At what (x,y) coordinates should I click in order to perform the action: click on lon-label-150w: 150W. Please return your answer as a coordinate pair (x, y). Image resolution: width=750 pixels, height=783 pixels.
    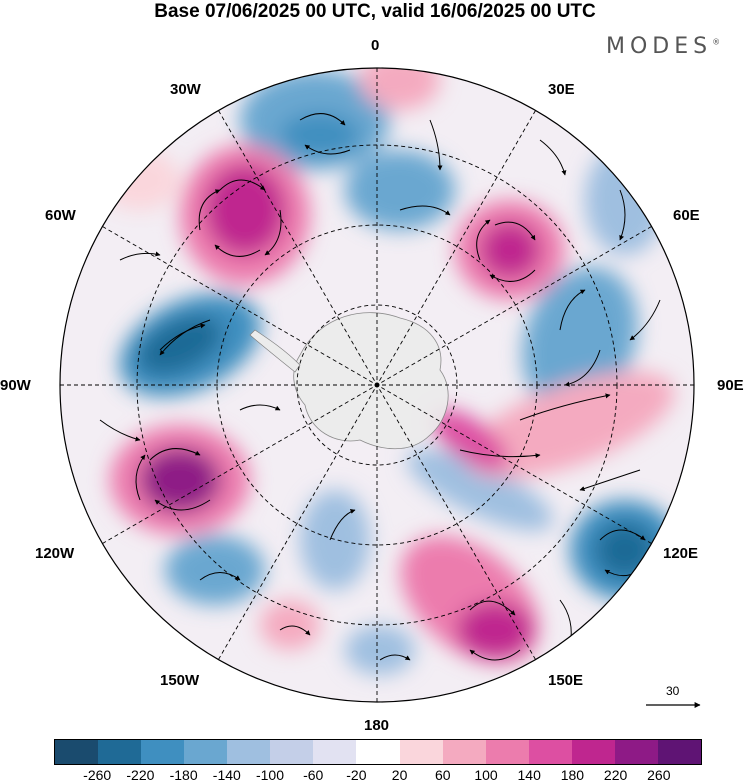
    Looking at the image, I should click on (180, 680).